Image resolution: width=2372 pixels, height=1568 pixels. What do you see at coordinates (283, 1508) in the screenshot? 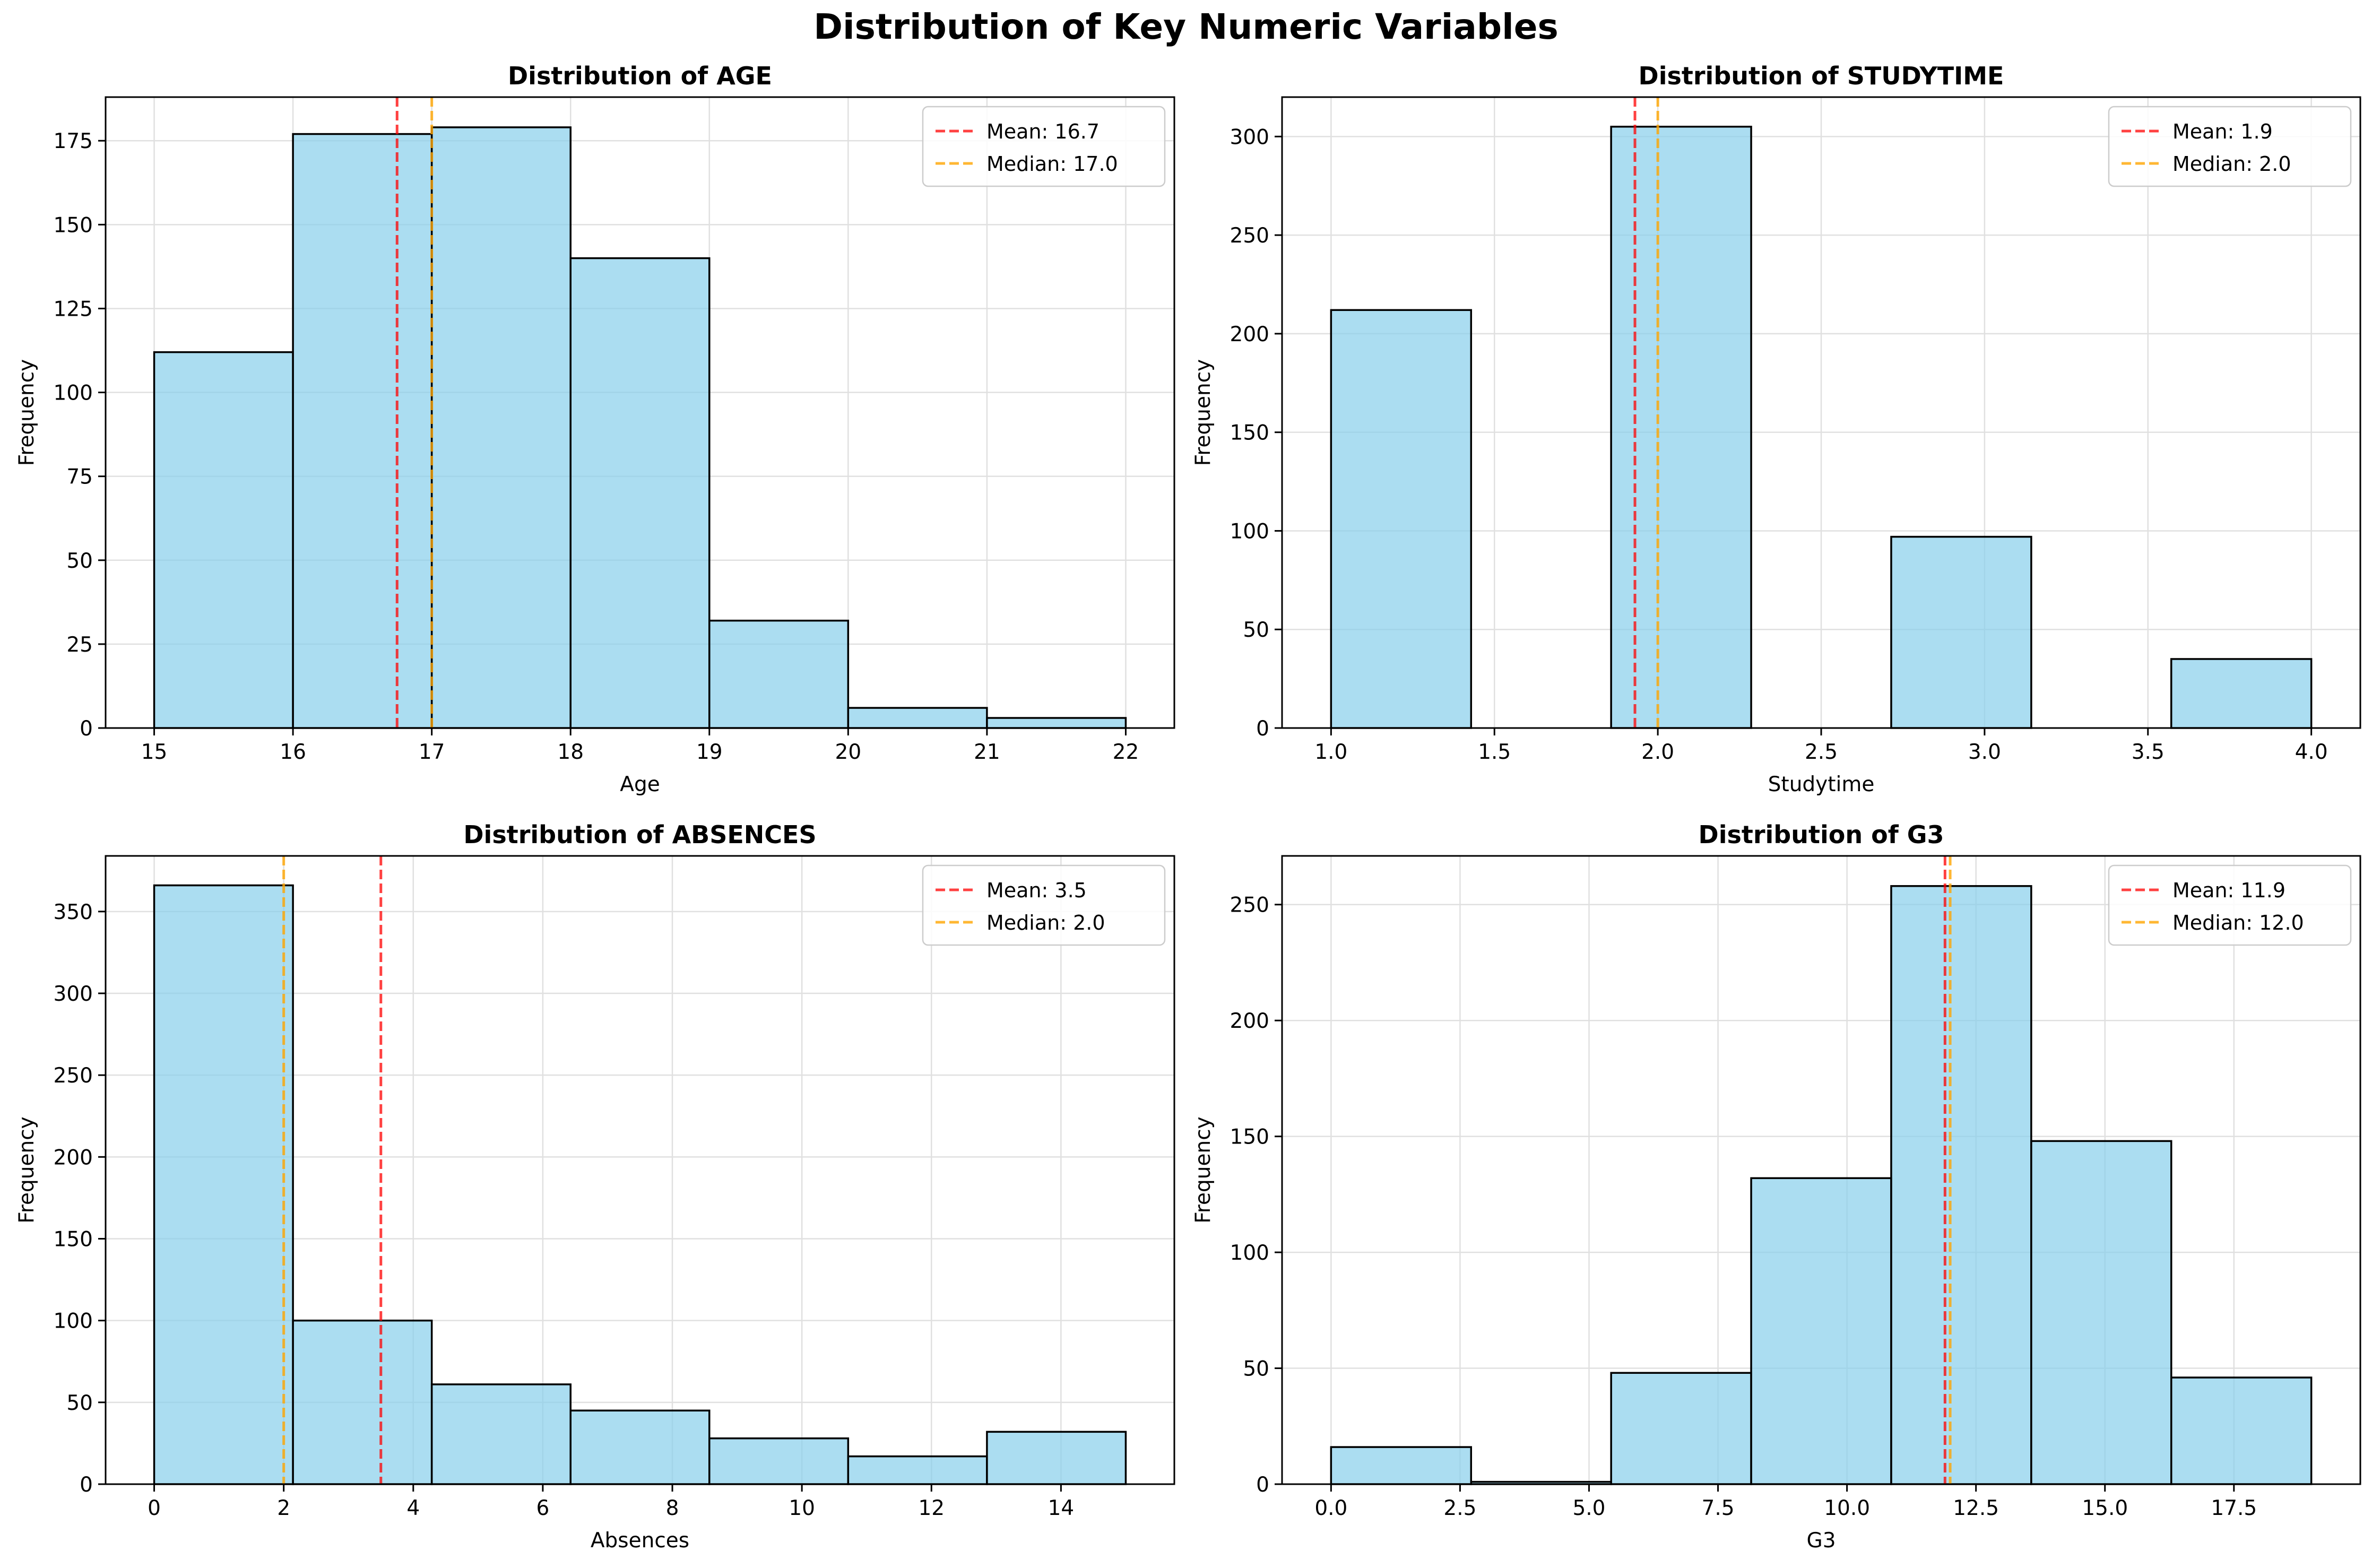
I see `x-tick-label: 2` at bounding box center [283, 1508].